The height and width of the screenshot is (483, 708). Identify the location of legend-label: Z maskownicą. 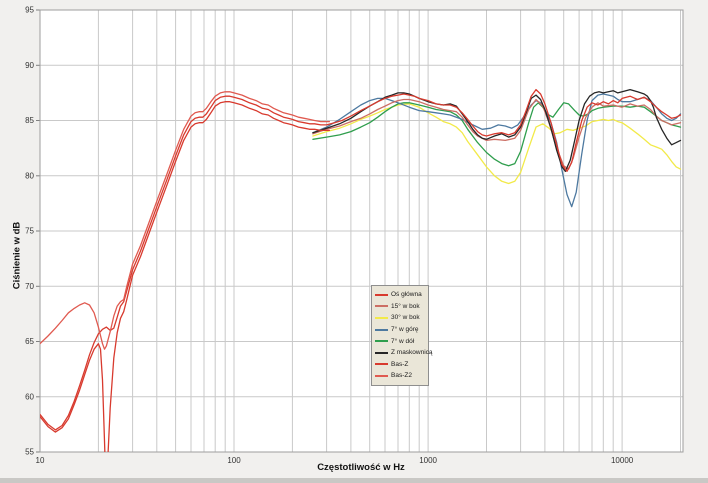
(412, 353).